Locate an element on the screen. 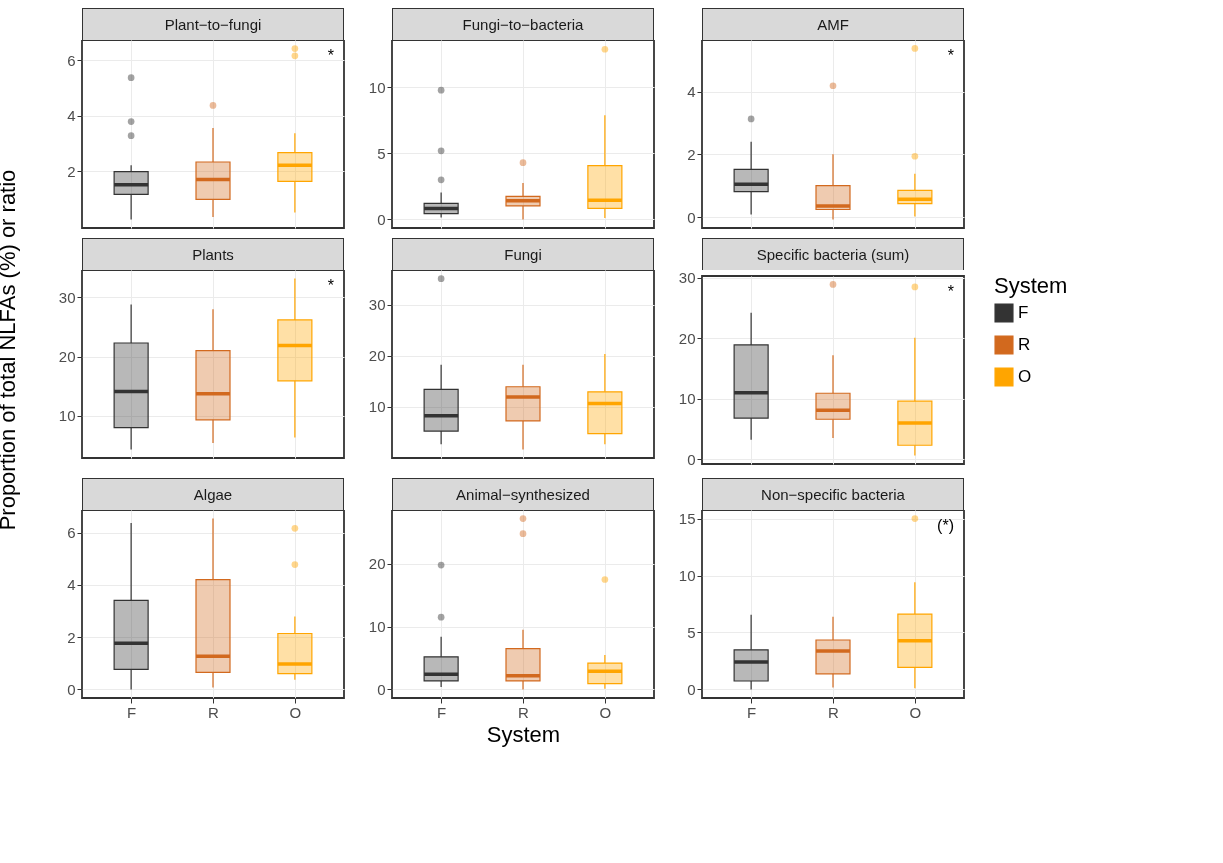 The height and width of the screenshot is (863, 1223). chart-title: Algae is located at coordinates (213, 494).